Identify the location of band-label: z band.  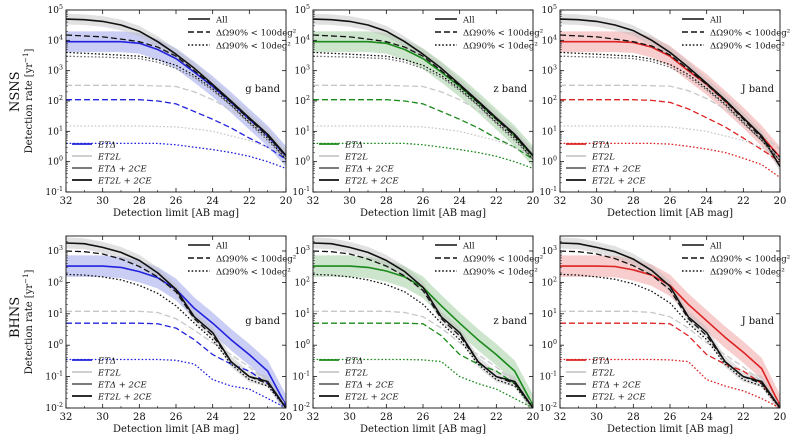
(510, 321).